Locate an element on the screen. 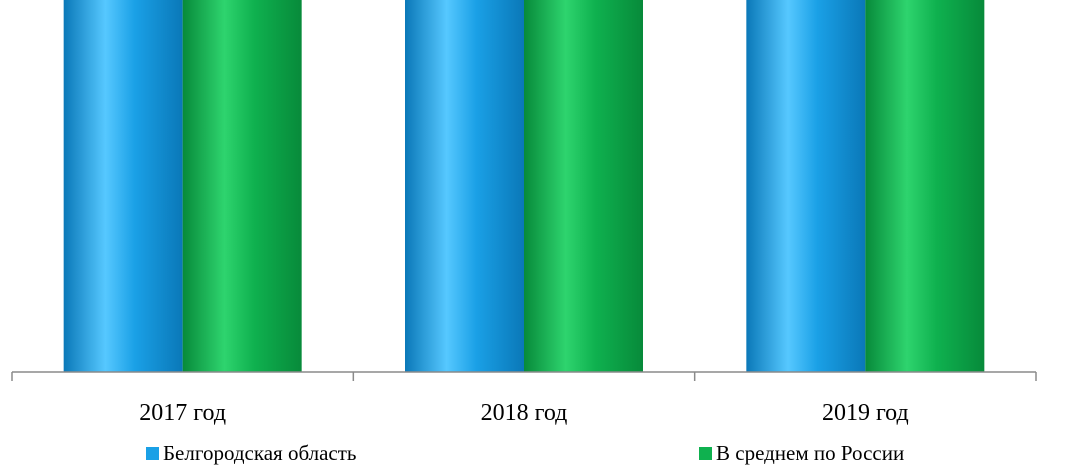  legend-item-russia-average: В среднем по России is located at coordinates (801, 453).